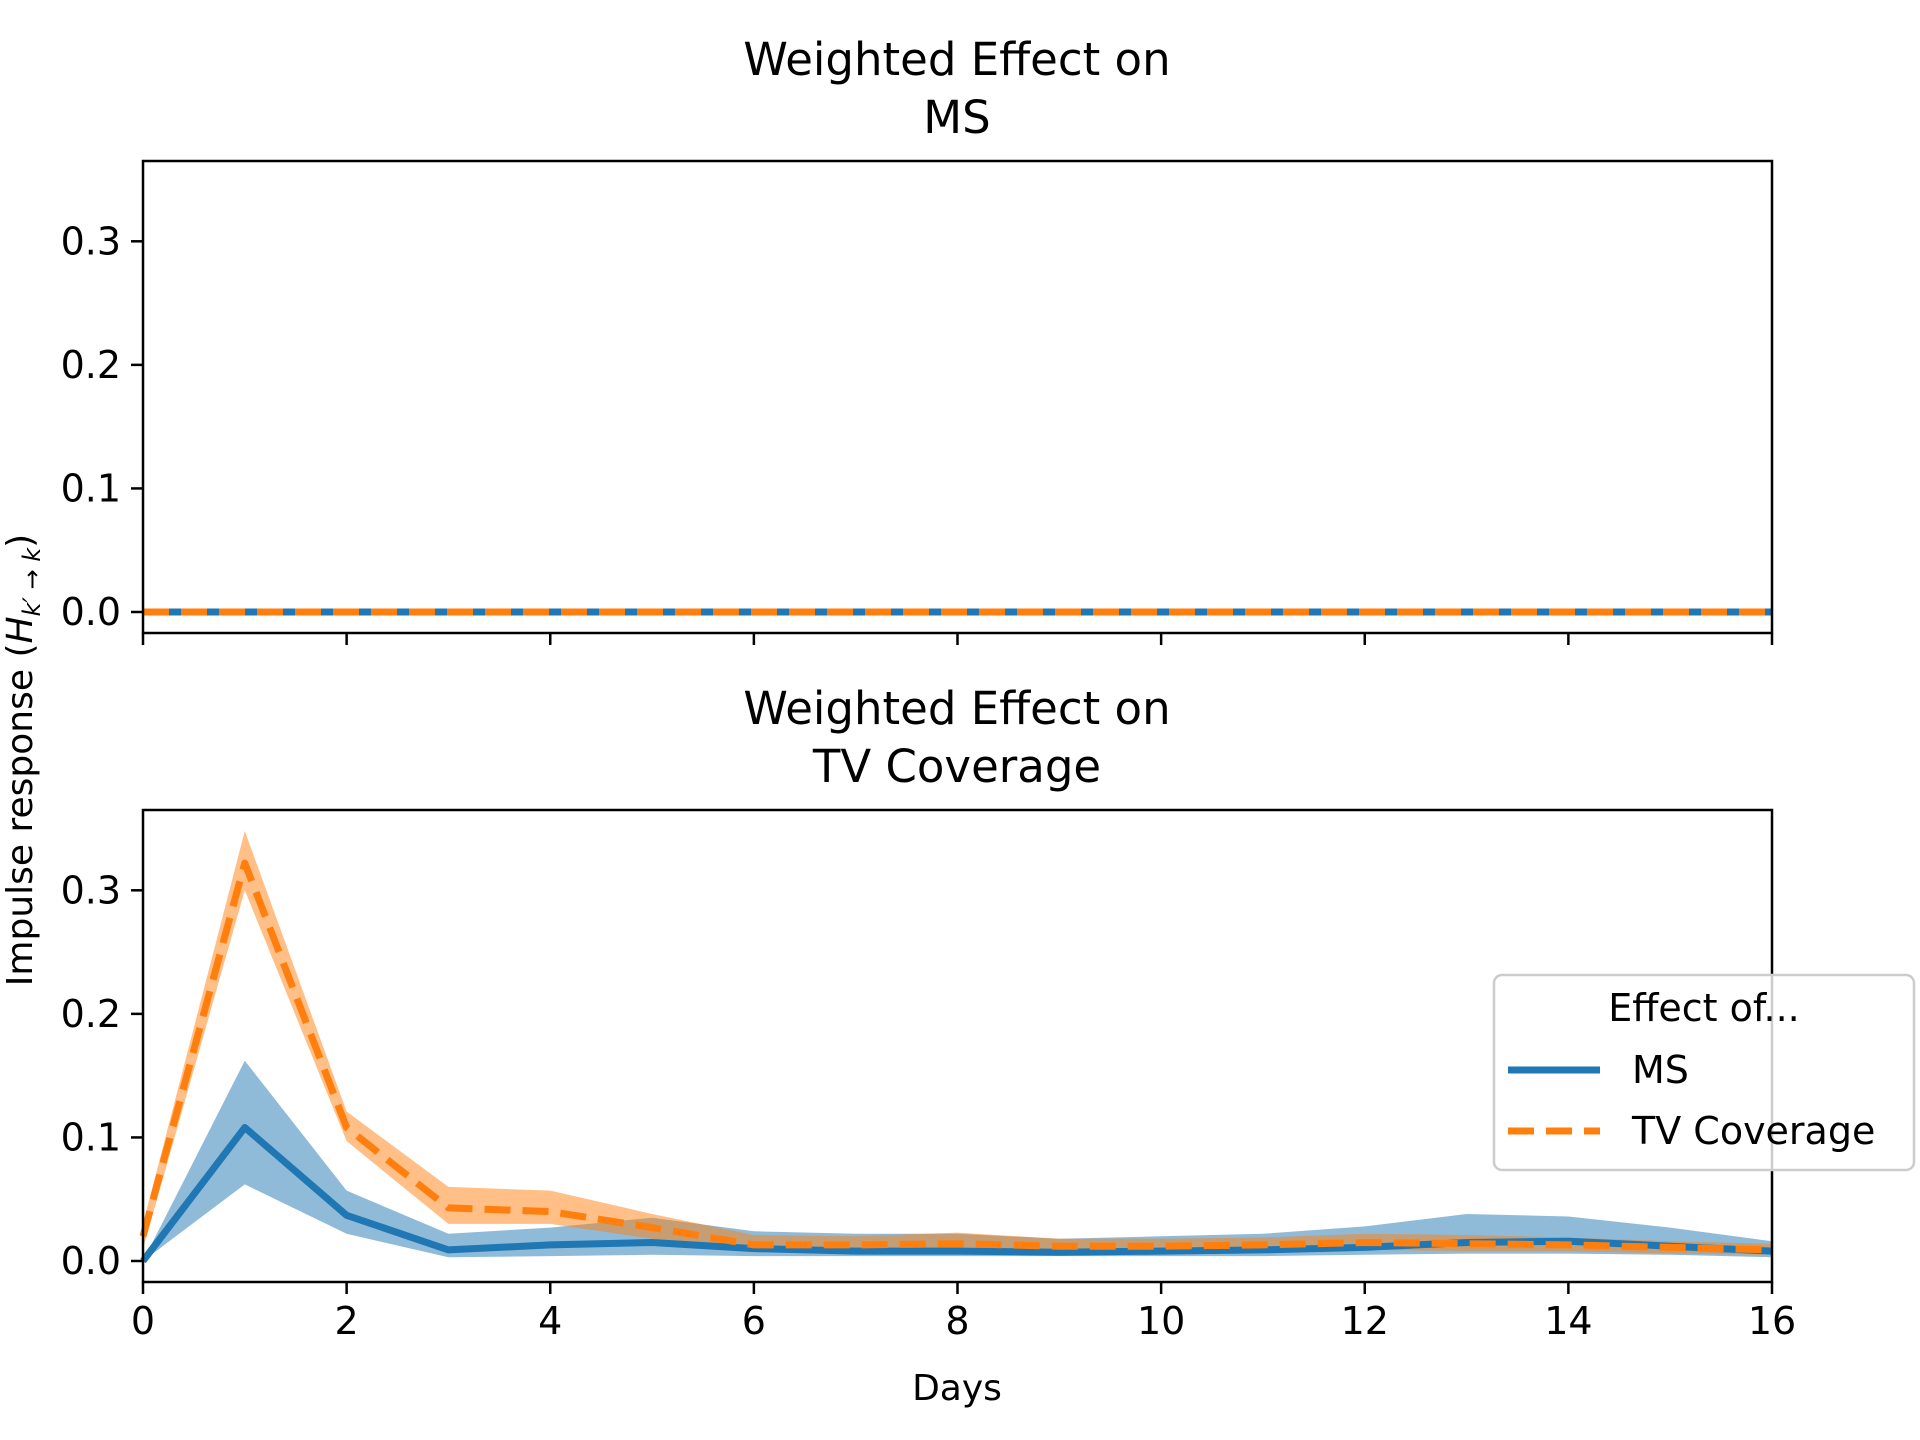 The image size is (1920, 1440). I want to click on legend-frame, so click(1704, 1072).